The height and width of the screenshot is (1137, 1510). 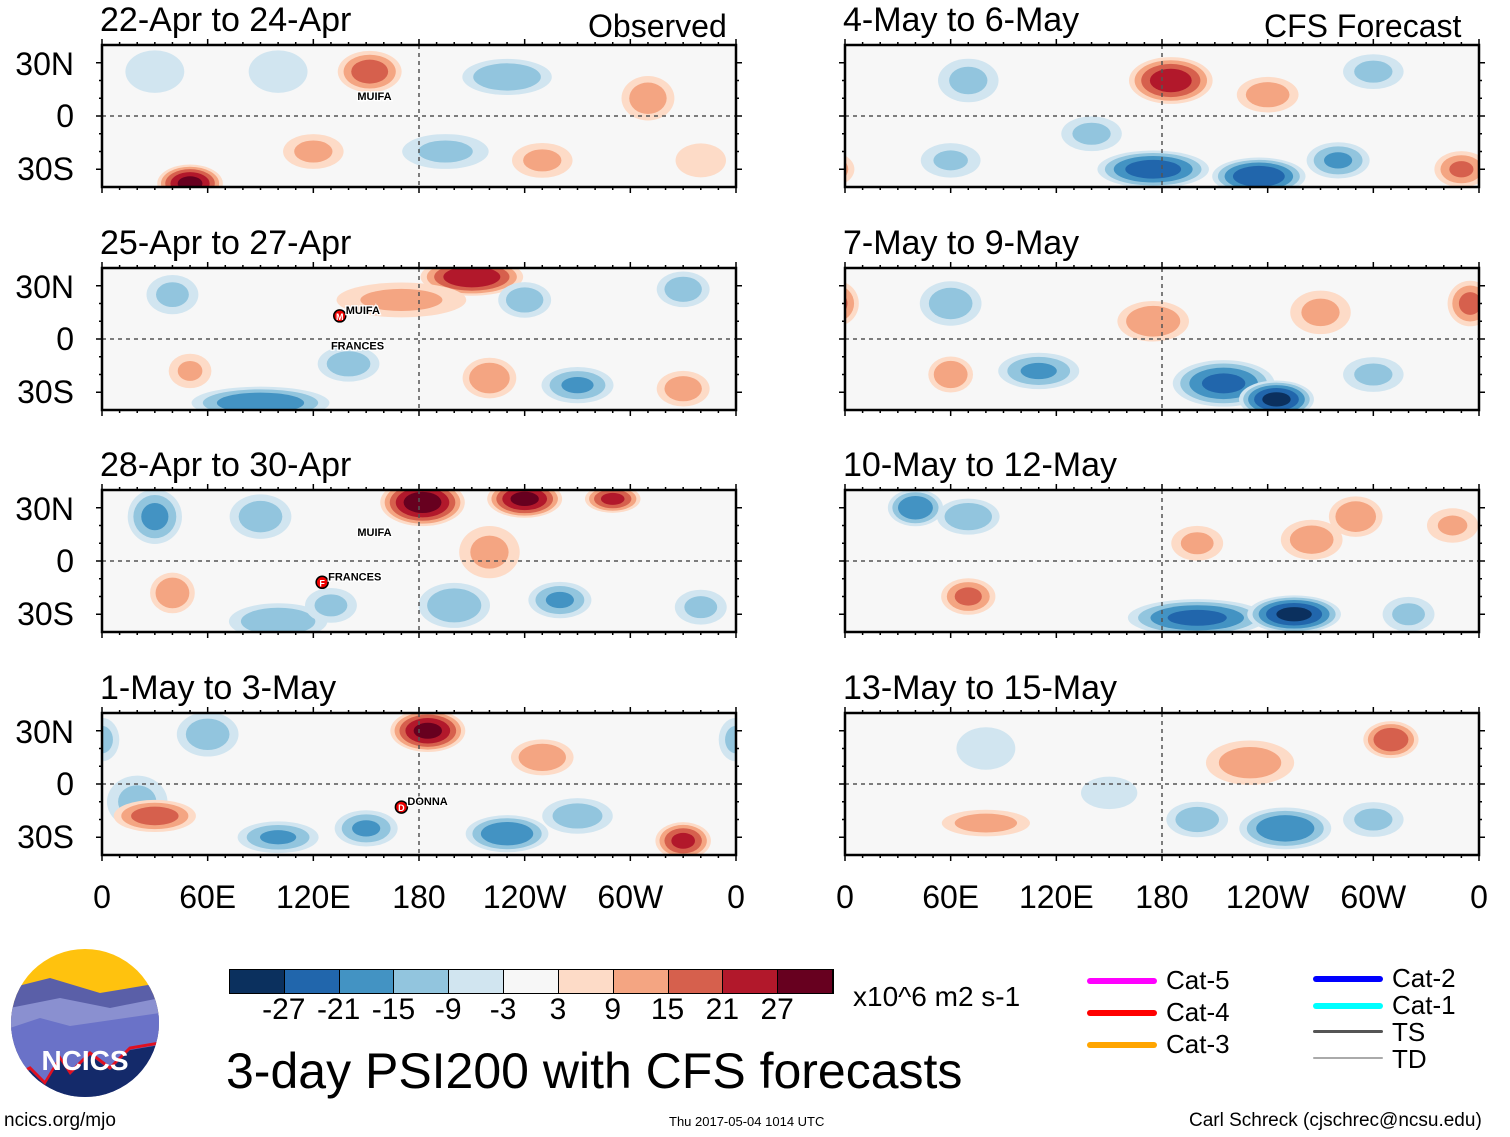 What do you see at coordinates (44, 509) in the screenshot?
I see `lat-label: 30N` at bounding box center [44, 509].